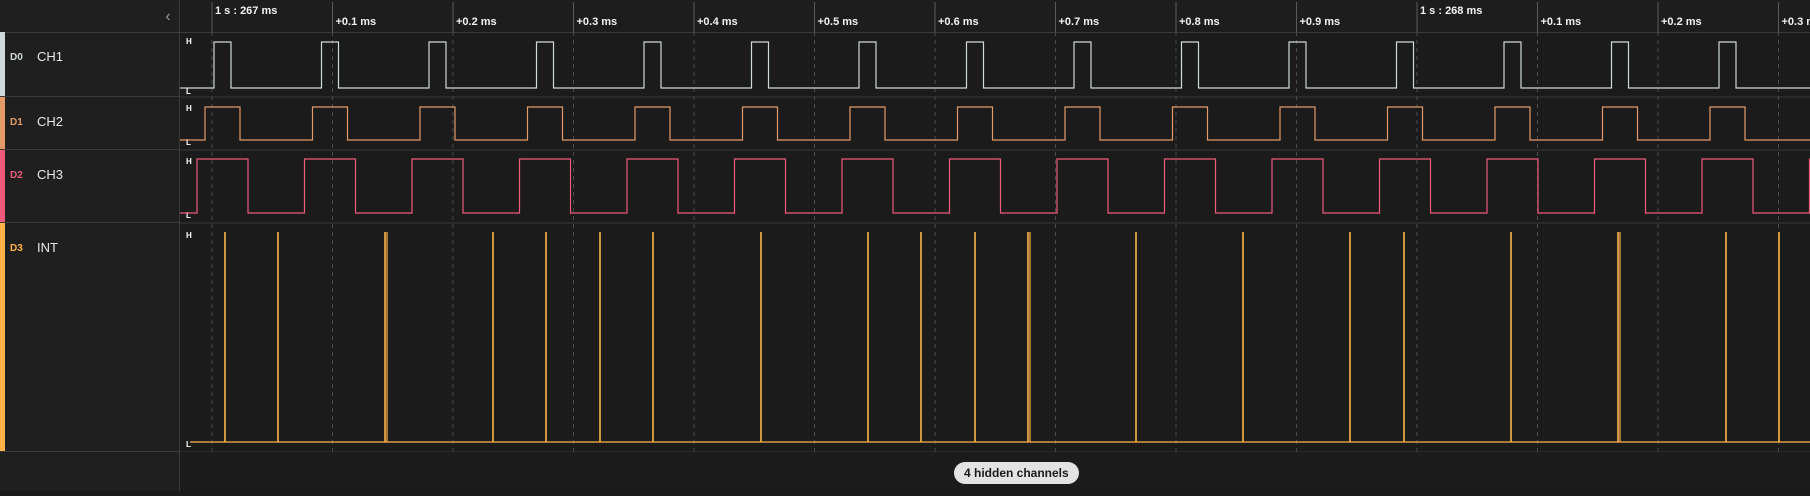 This screenshot has height=496, width=1810. Describe the element at coordinates (1320, 22) in the screenshot. I see `ruler-label: +0.9 ms` at that location.